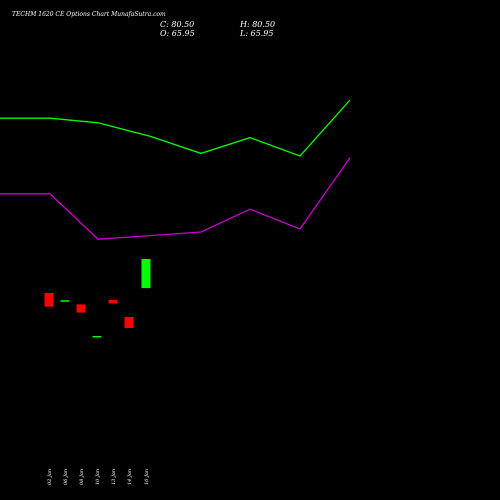 The height and width of the screenshot is (500, 500). What do you see at coordinates (113, 302) in the screenshot?
I see `candle-13-jan` at bounding box center [113, 302].